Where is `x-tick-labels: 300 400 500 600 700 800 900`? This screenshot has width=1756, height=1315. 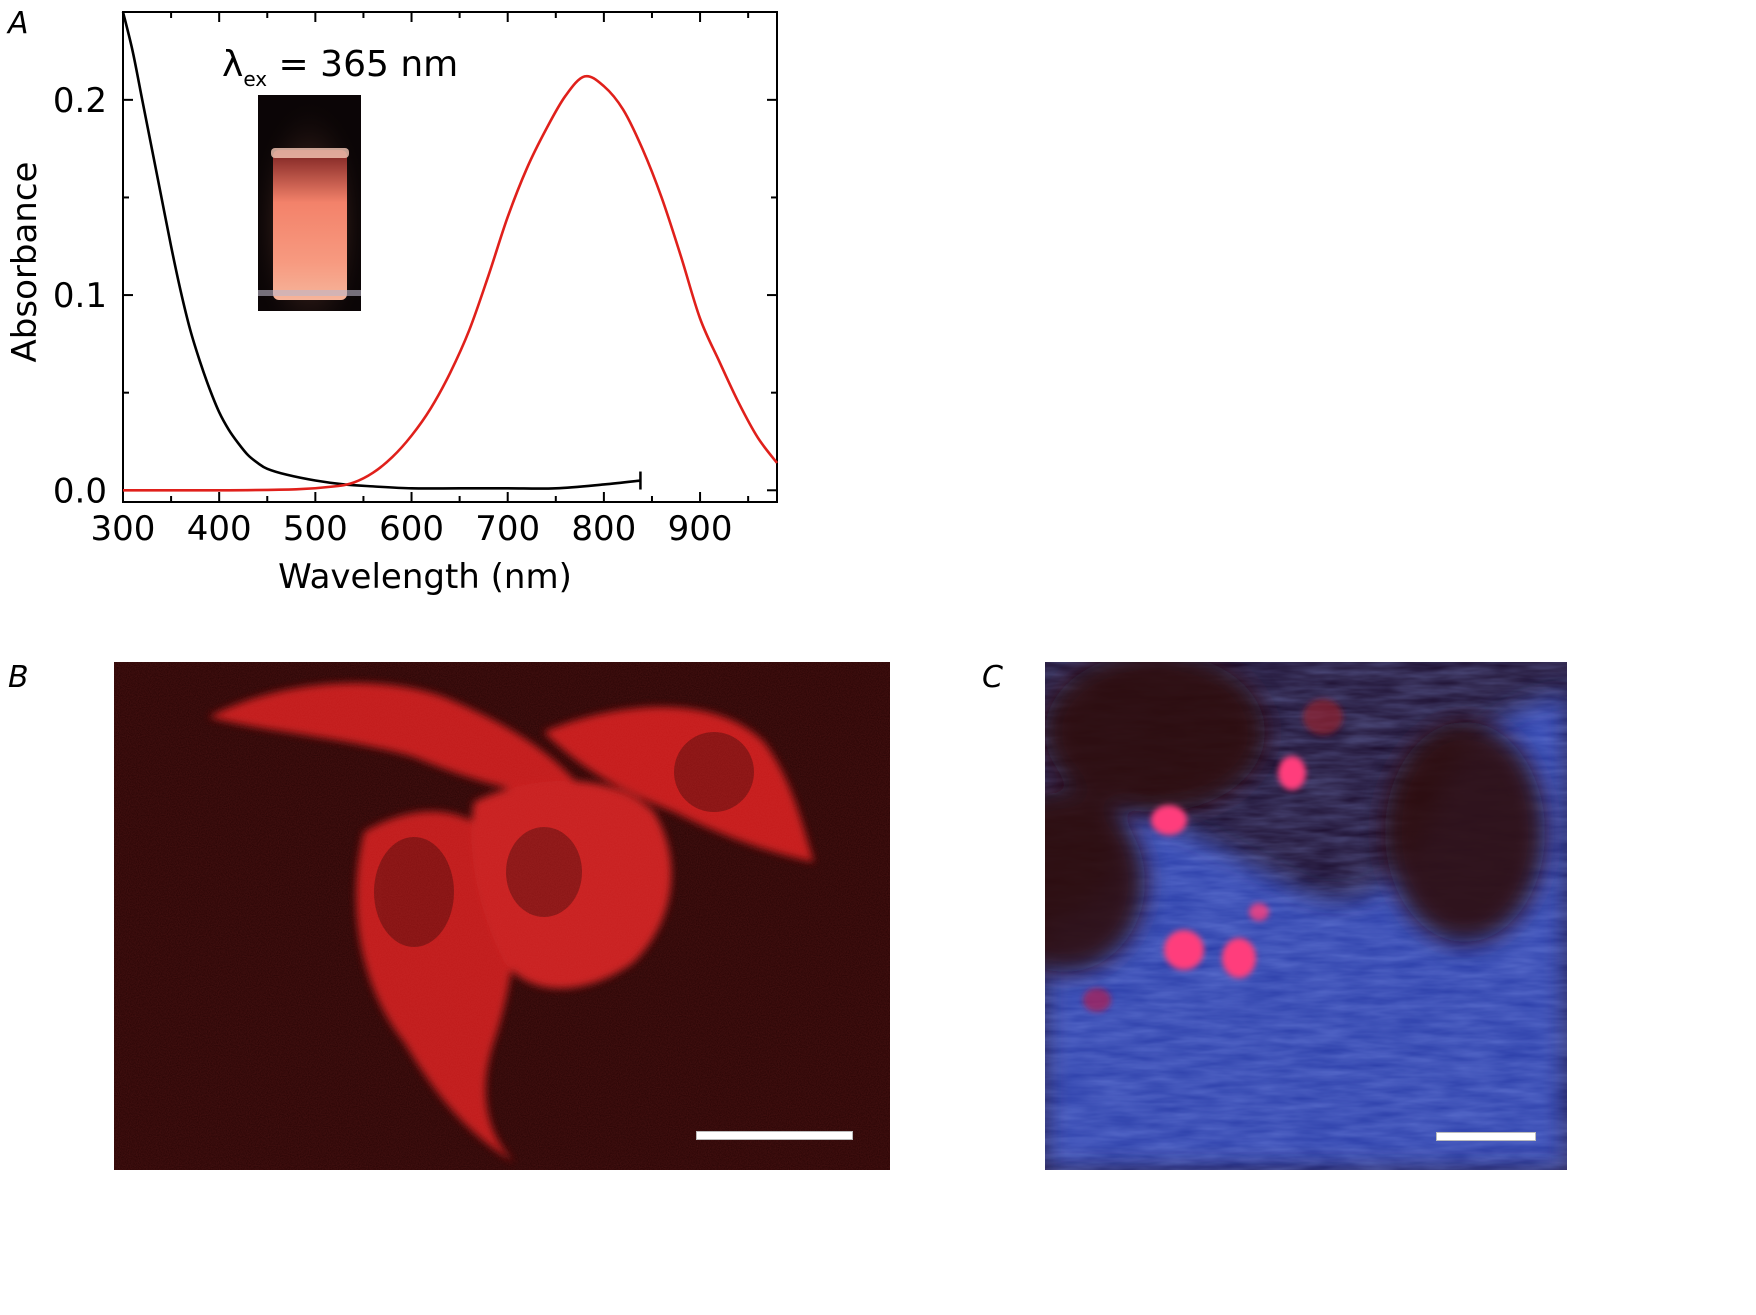 x-tick-labels: 300 400 500 600 700 800 900 is located at coordinates (412, 529).